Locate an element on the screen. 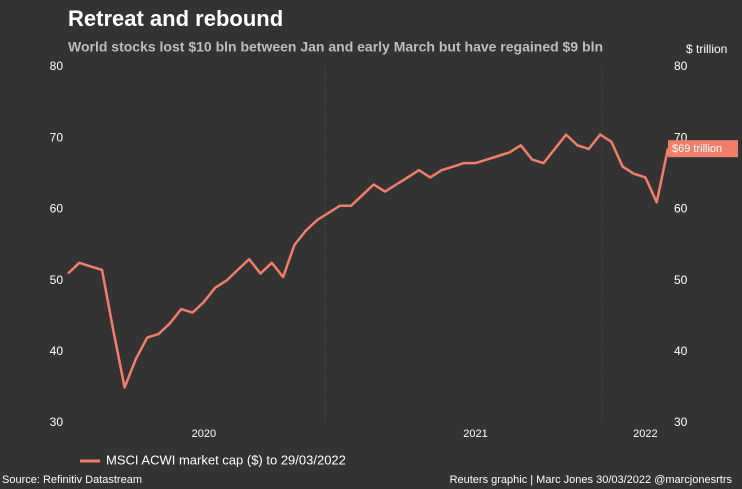 This screenshot has width=742, height=489. y2-tick-label: 30 is located at coordinates (681, 422).